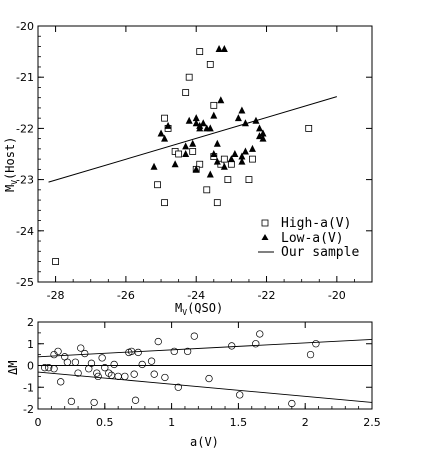  I want to click on top-x-tick-label: -20, so click(337, 295).